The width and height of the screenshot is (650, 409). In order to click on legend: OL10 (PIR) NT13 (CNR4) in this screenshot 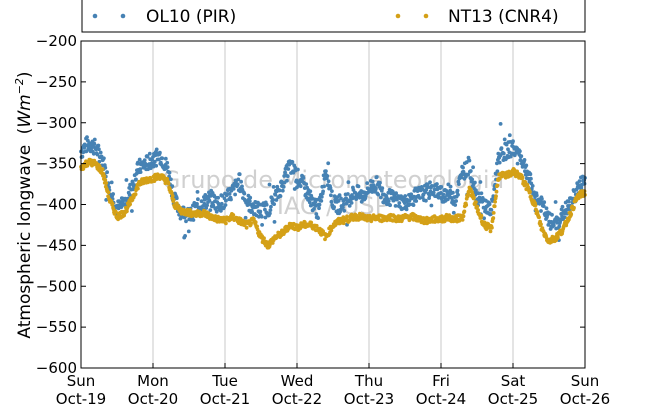, I will do `click(333, 16)`.